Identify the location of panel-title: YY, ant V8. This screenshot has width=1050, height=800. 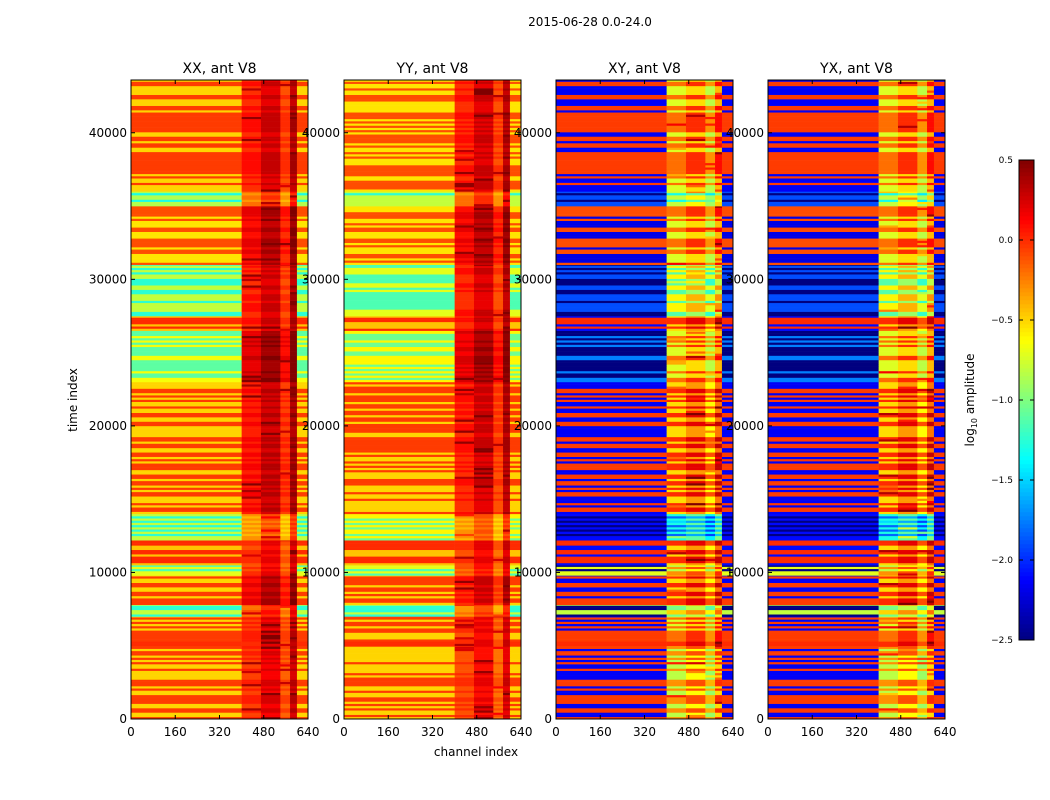
(432, 69).